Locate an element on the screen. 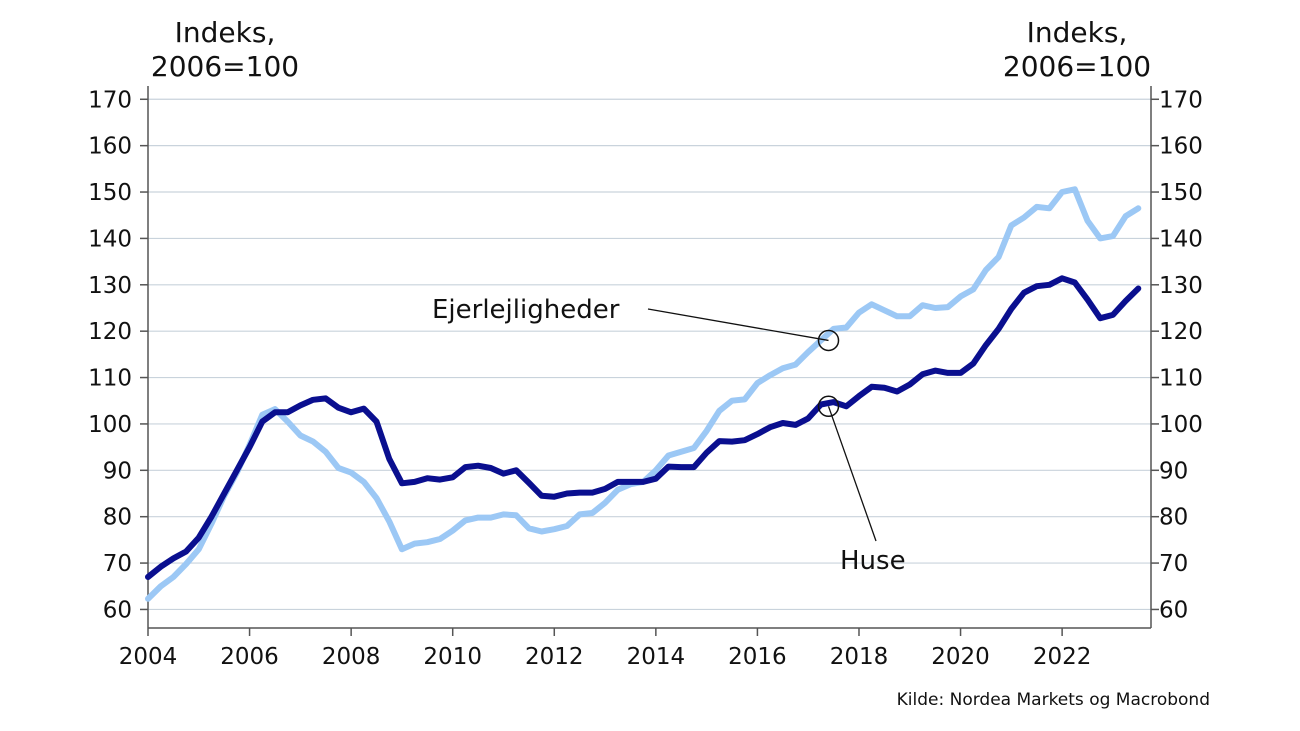 This screenshot has height=731, width=1300. y-tick-label-left-150: 150 is located at coordinates (110, 193).